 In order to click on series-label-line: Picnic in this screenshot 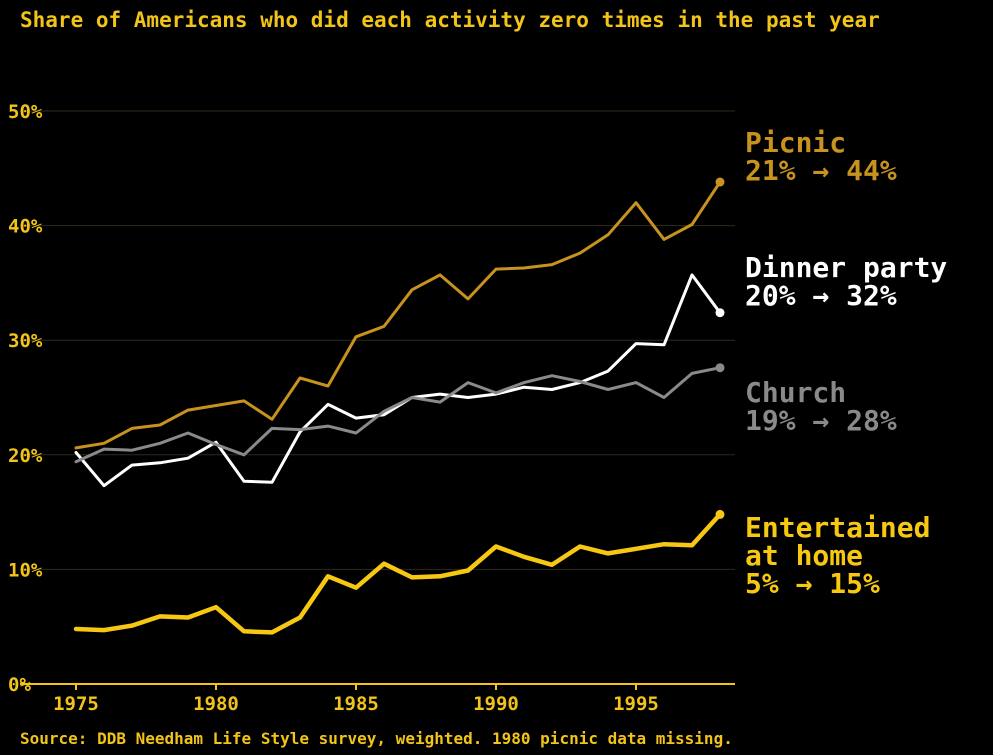, I will do `click(795, 142)`.